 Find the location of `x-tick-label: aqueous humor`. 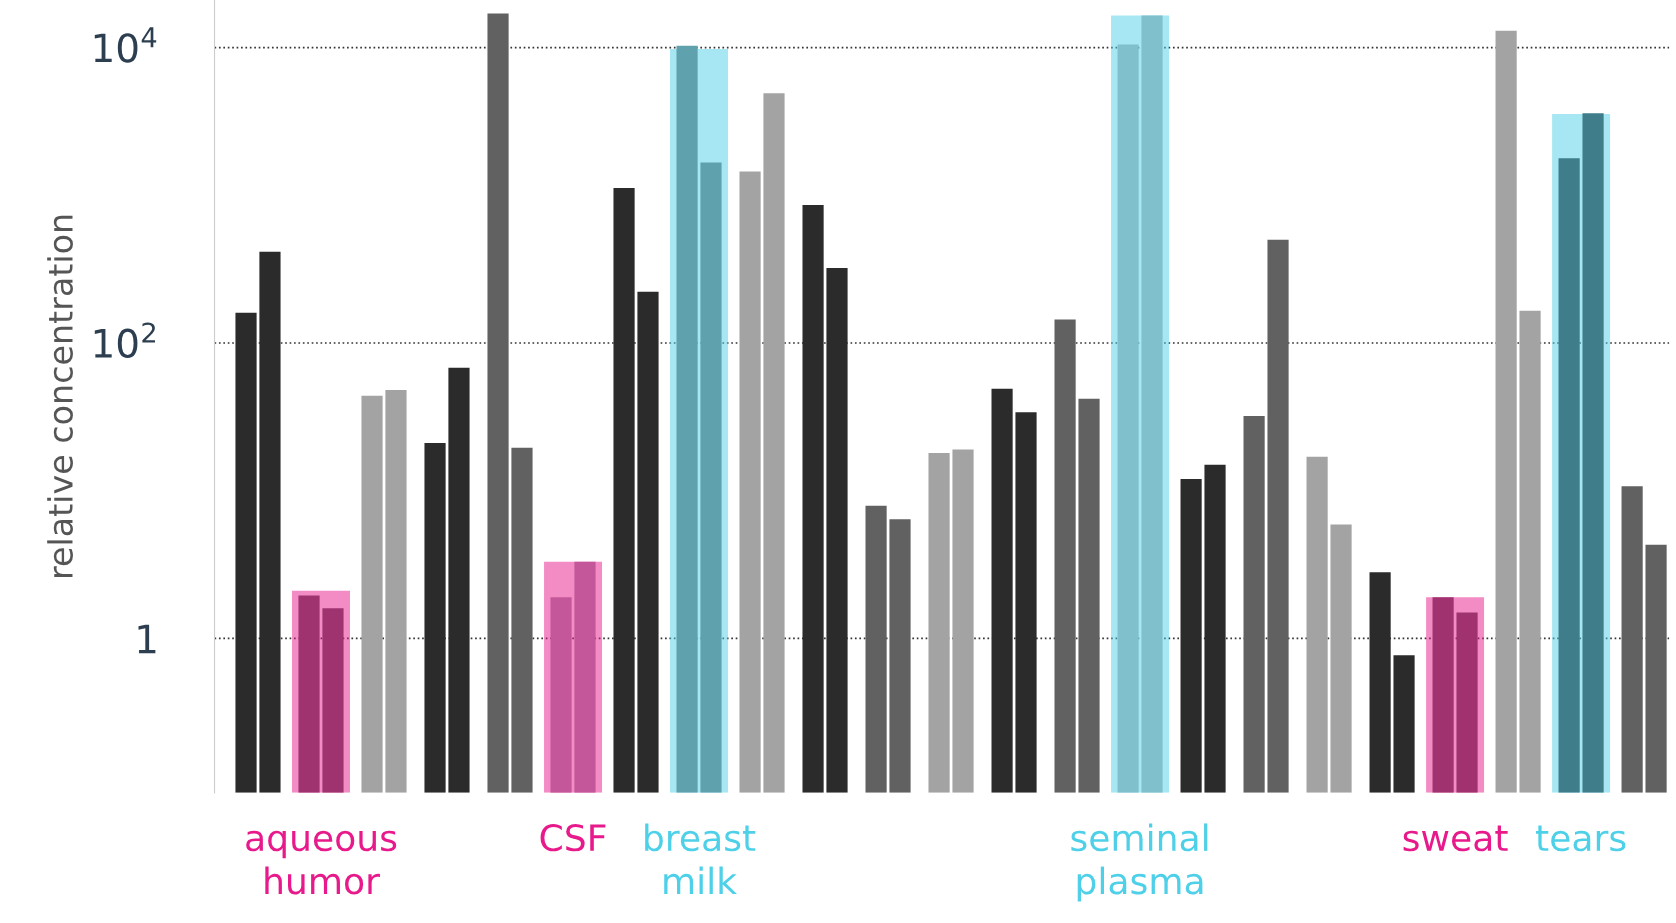

x-tick-label: aqueous humor is located at coordinates (321, 862).